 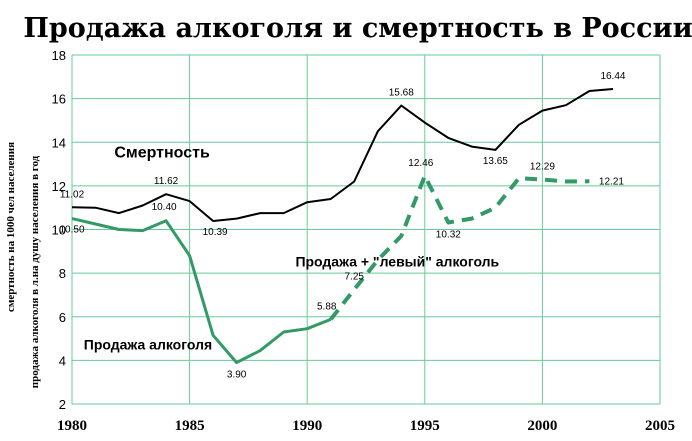 I want to click on x-tick-label-1985: 1985, so click(x=190, y=426).